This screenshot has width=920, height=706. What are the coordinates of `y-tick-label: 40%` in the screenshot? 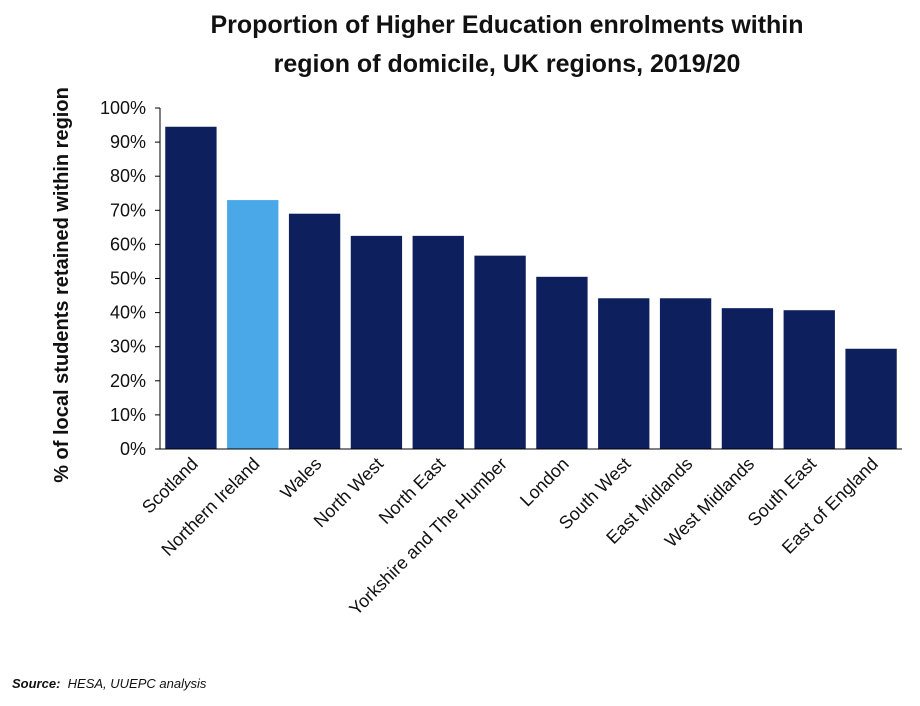 It's located at (128, 313).